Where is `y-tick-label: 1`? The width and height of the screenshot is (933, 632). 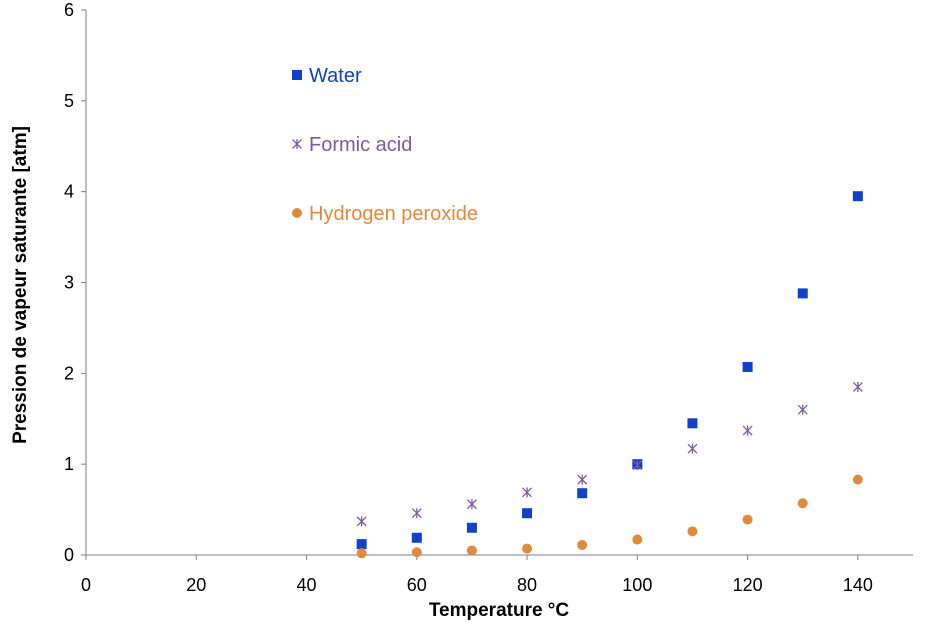 y-tick-label: 1 is located at coordinates (69, 464).